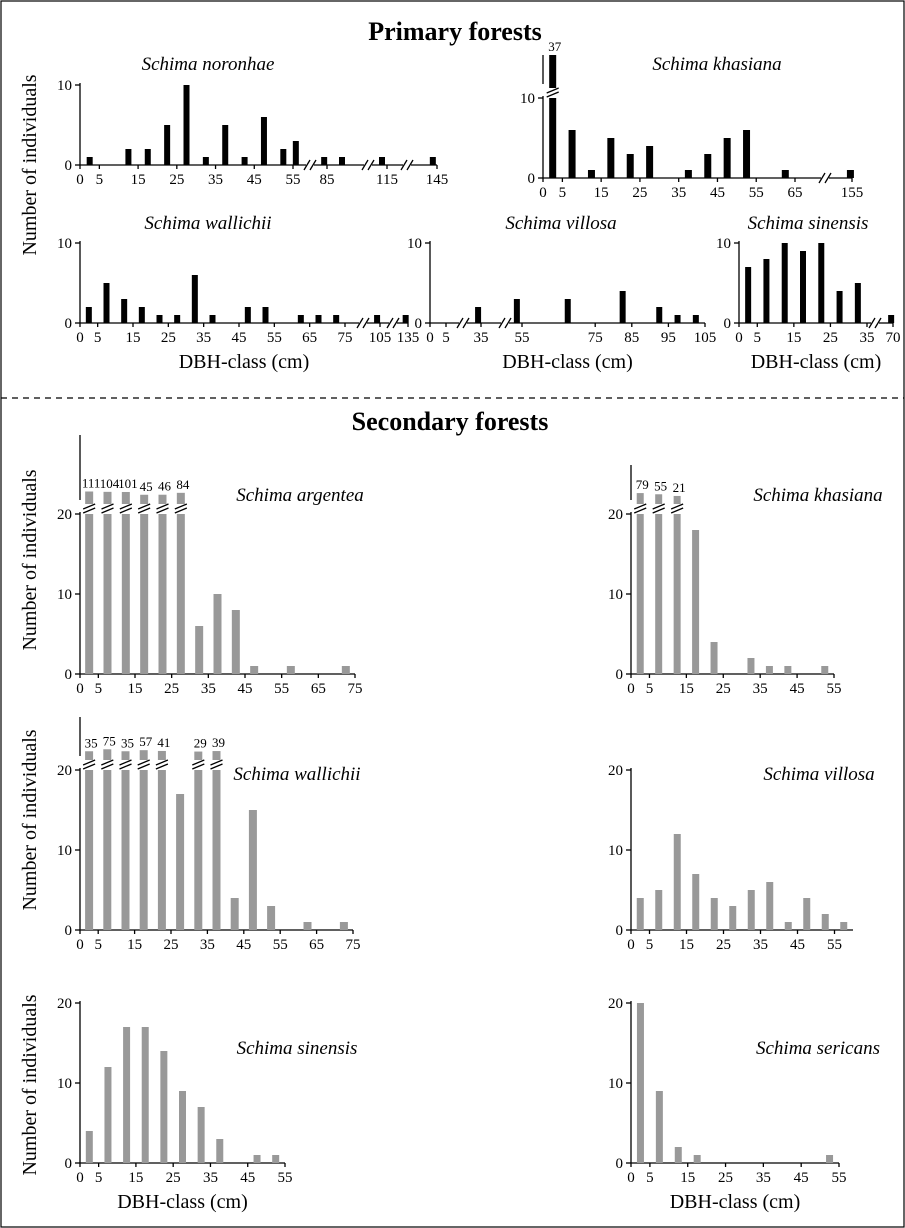  What do you see at coordinates (387, 180) in the screenshot?
I see `x-tick-label: 115` at bounding box center [387, 180].